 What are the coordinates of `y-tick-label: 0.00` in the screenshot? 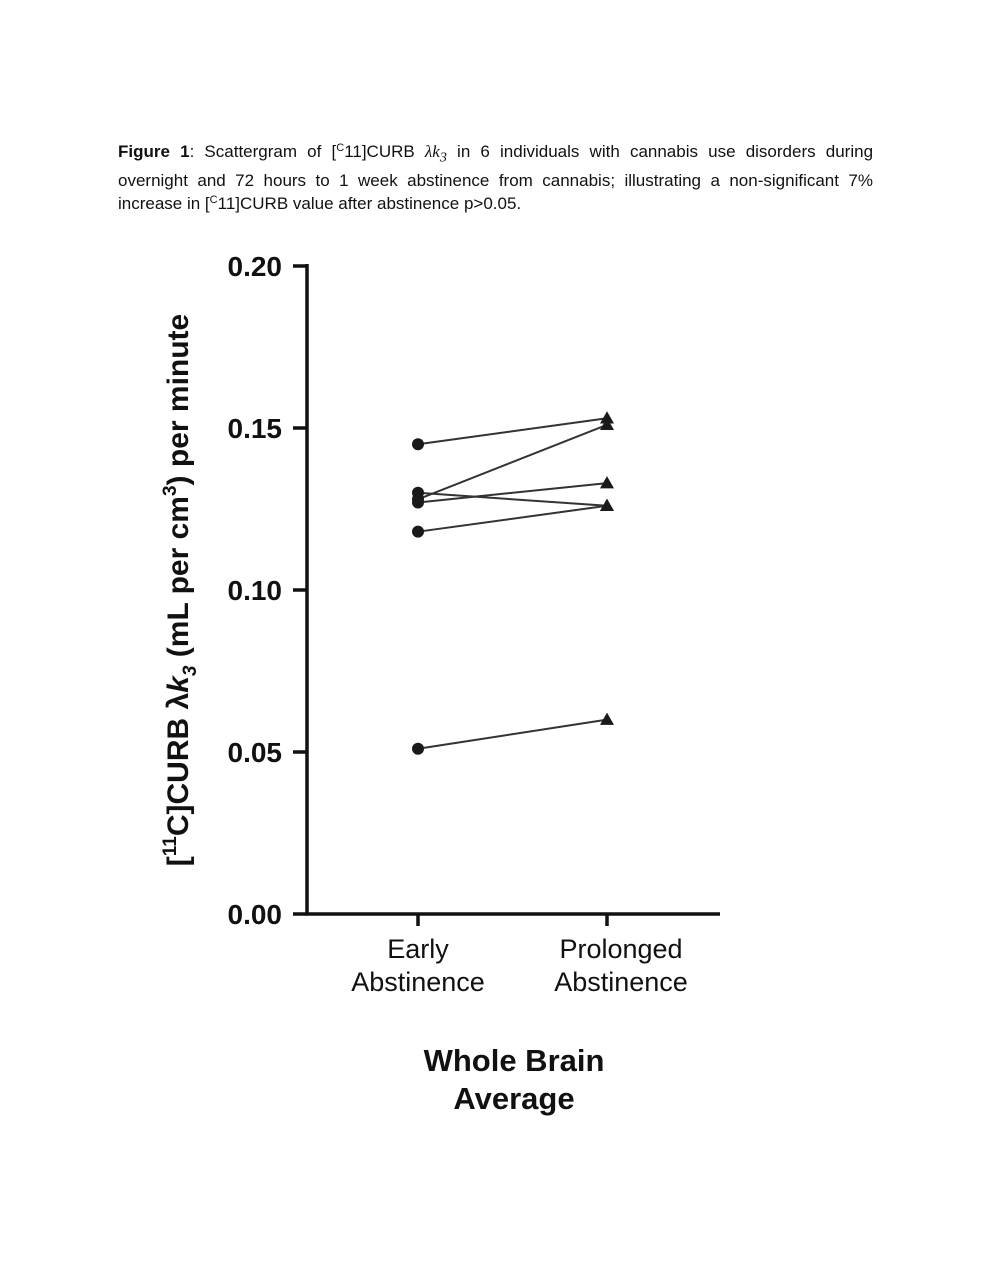 It's located at (255, 914).